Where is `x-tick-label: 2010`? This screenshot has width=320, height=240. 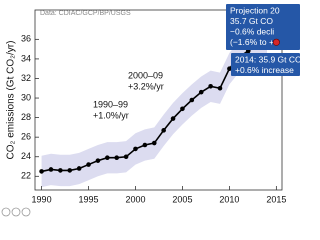 x-tick-label: 2010 is located at coordinates (229, 199).